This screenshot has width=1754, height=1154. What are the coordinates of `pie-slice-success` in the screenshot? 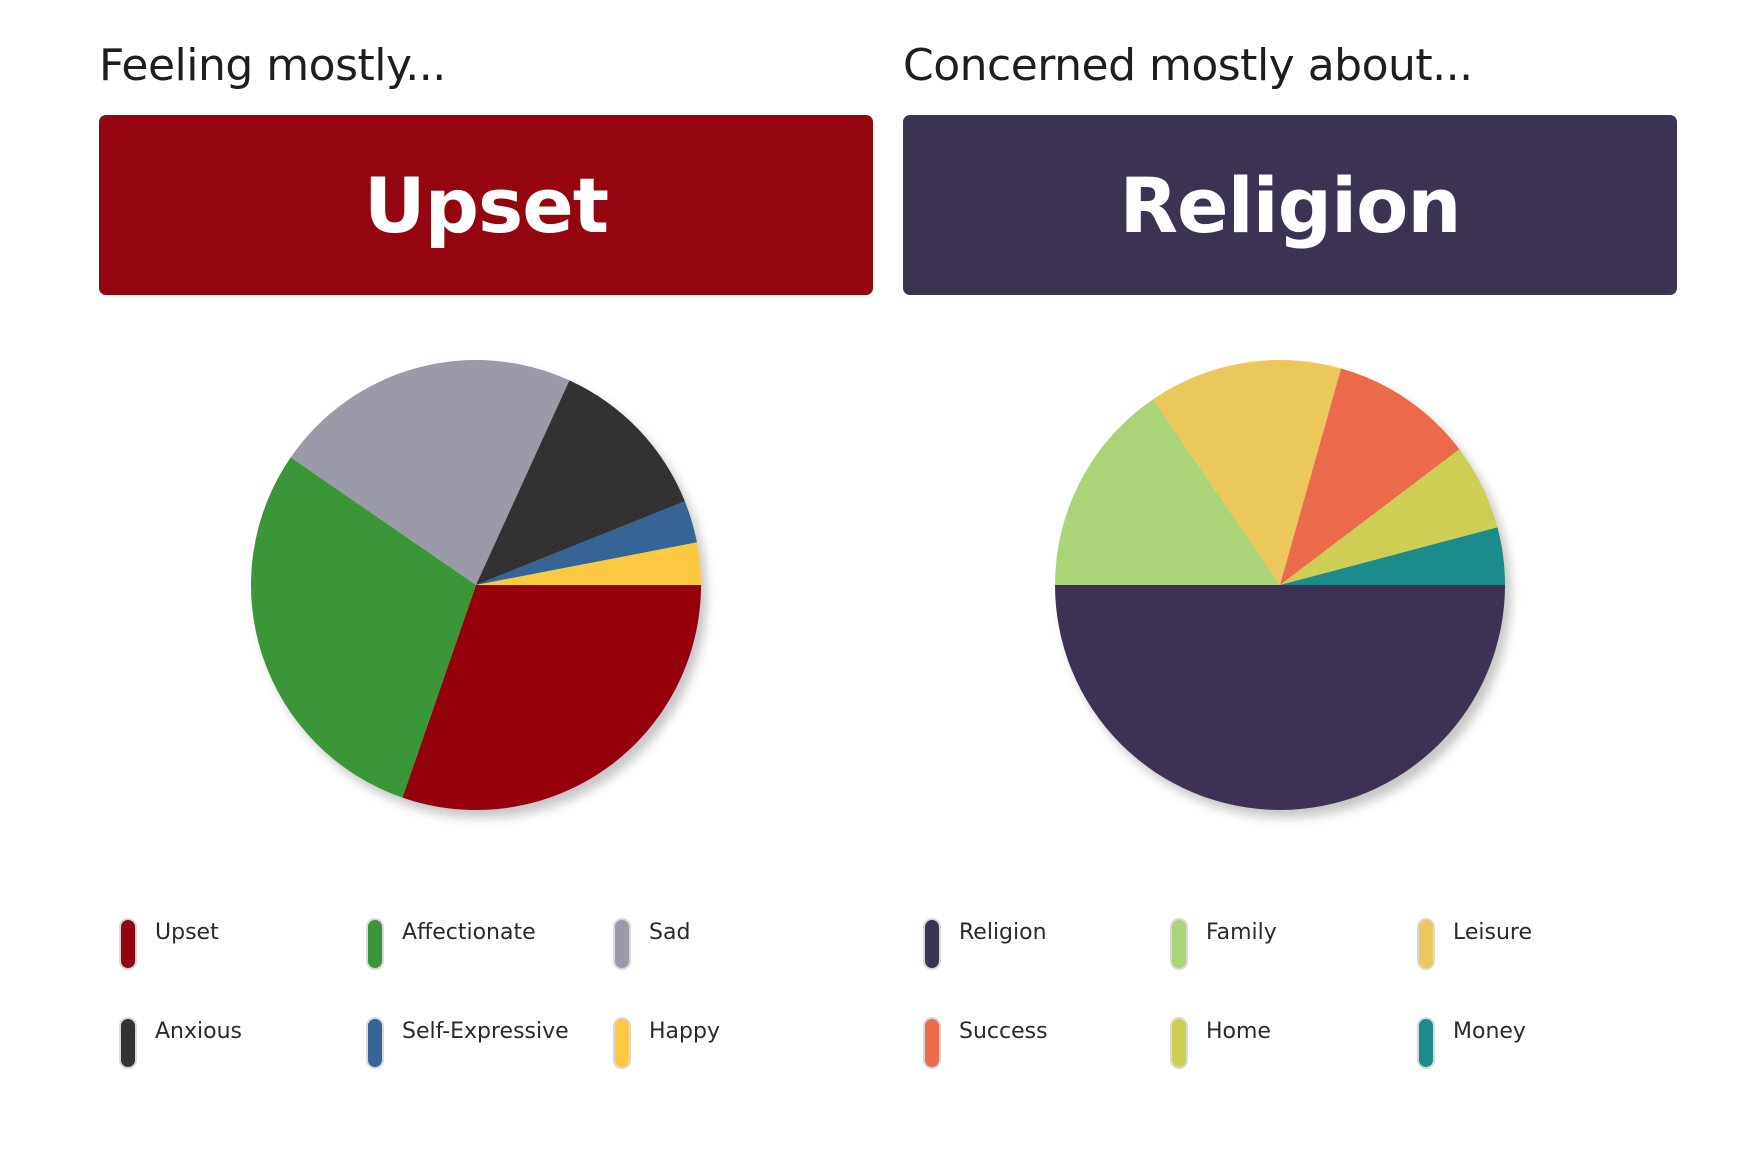 It's located at (1370, 476).